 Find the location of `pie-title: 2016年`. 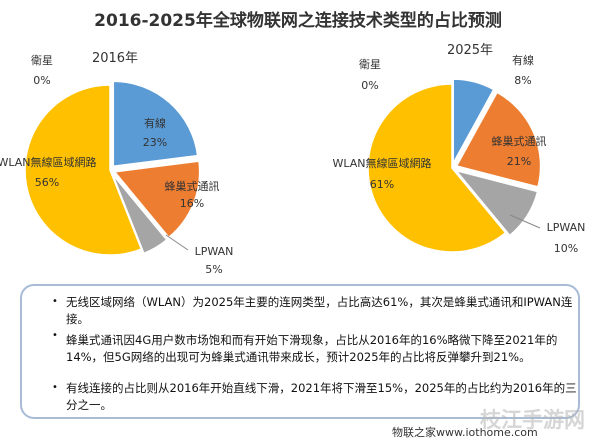

pie-title: 2016年 is located at coordinates (115, 58).